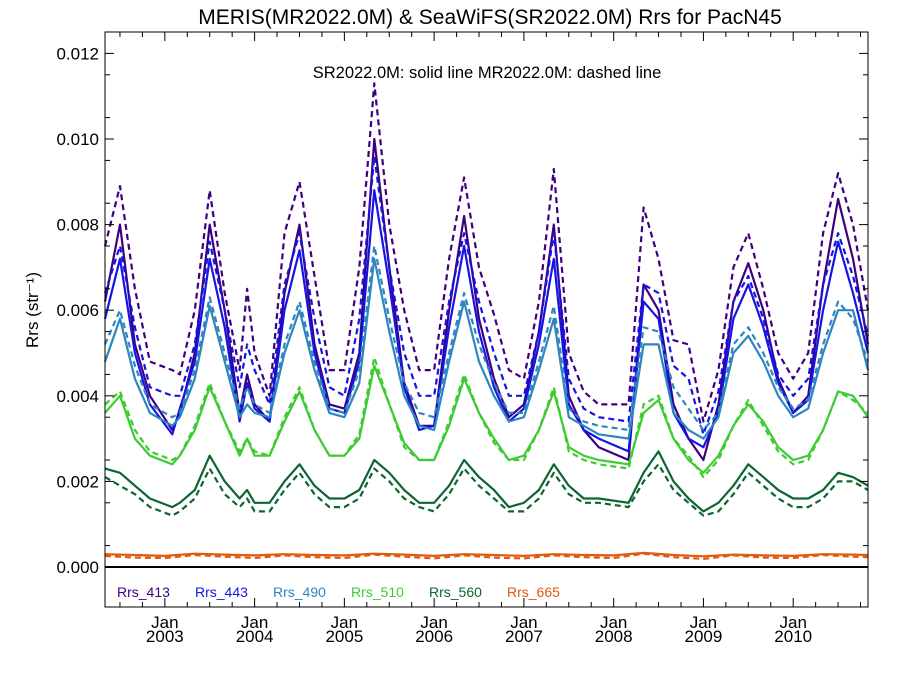 The height and width of the screenshot is (675, 900). What do you see at coordinates (793, 636) in the screenshot?
I see `x-tick-year-label: 2010` at bounding box center [793, 636].